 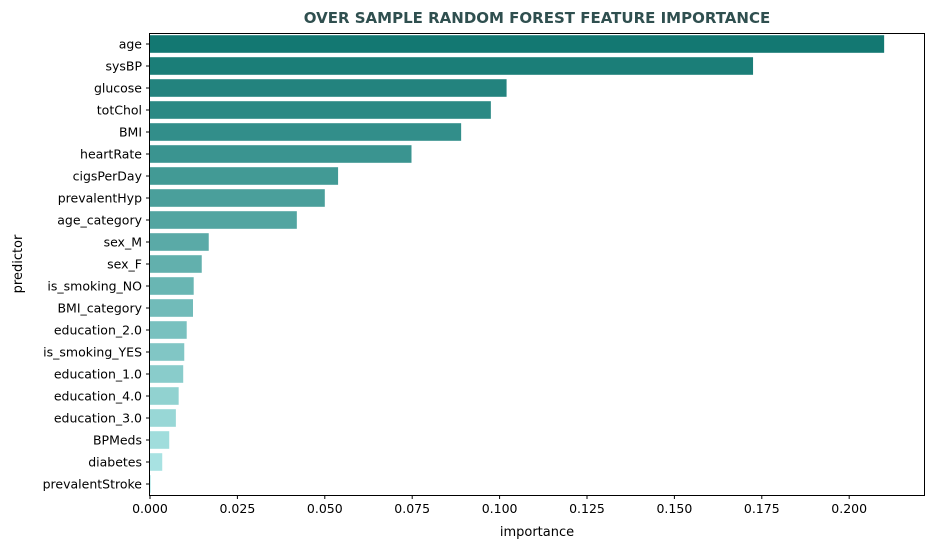 What do you see at coordinates (156, 462) in the screenshot?
I see `bar-diabetes` at bounding box center [156, 462].